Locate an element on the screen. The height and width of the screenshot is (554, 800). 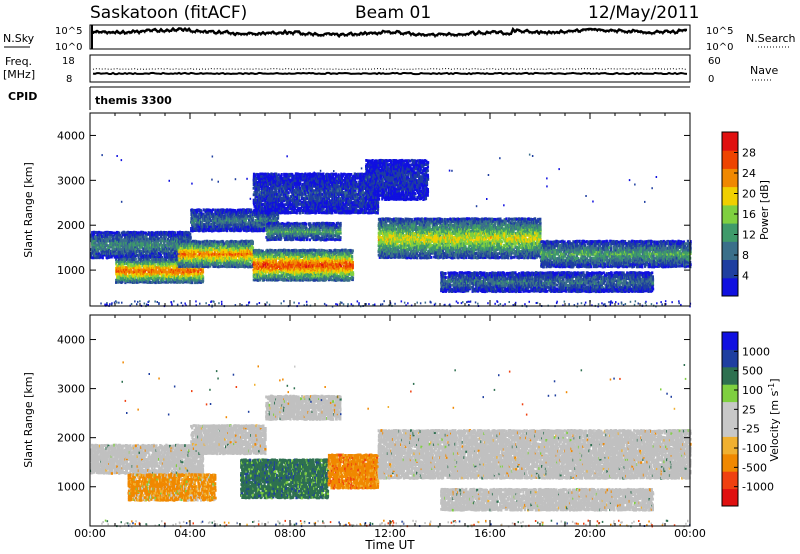
nsky-tick-bottom: 10^0 is located at coordinates (68, 47).